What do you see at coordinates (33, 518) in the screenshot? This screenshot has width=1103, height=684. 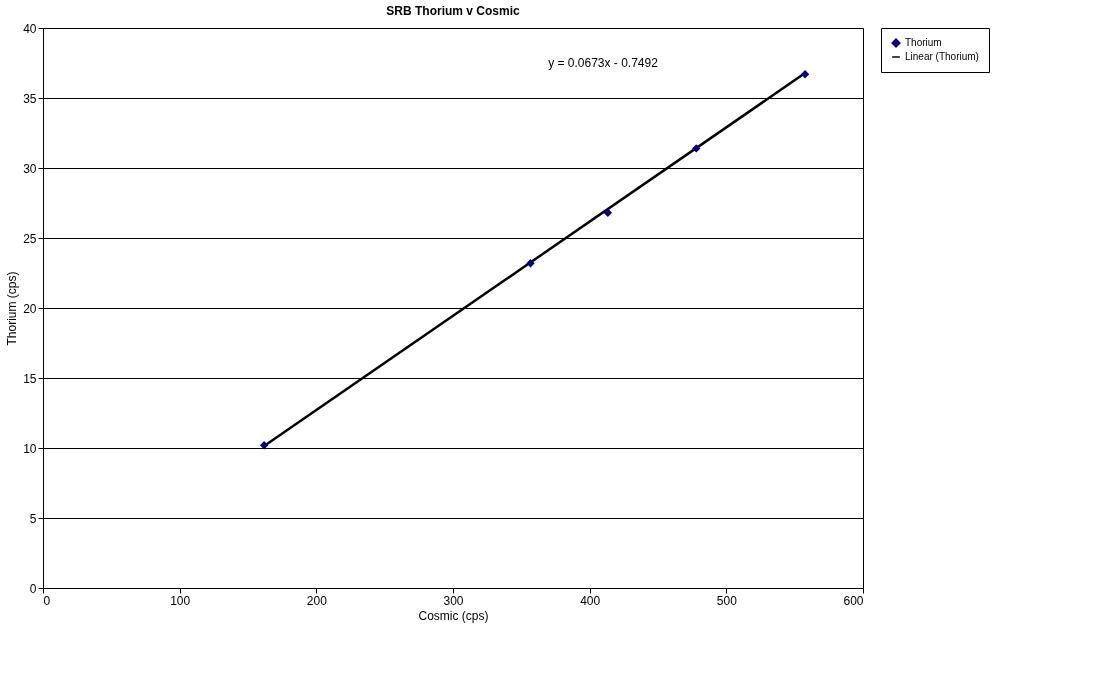 I see `y-tick-label: 5` at bounding box center [33, 518].